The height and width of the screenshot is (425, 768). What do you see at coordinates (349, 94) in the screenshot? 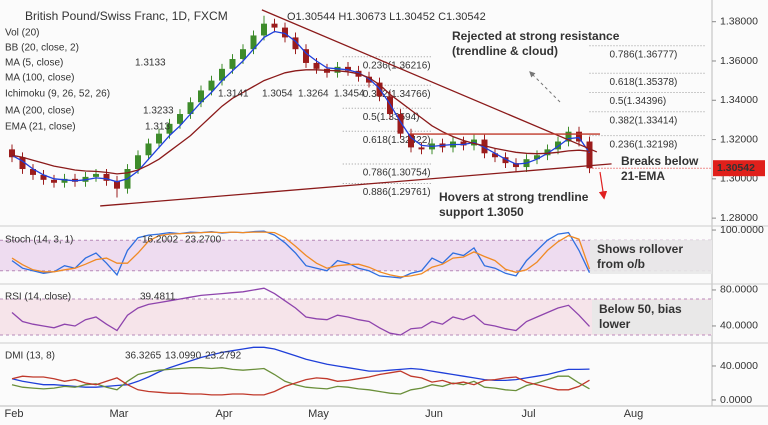
I see `indicator-reading: 1.3454` at bounding box center [349, 94].